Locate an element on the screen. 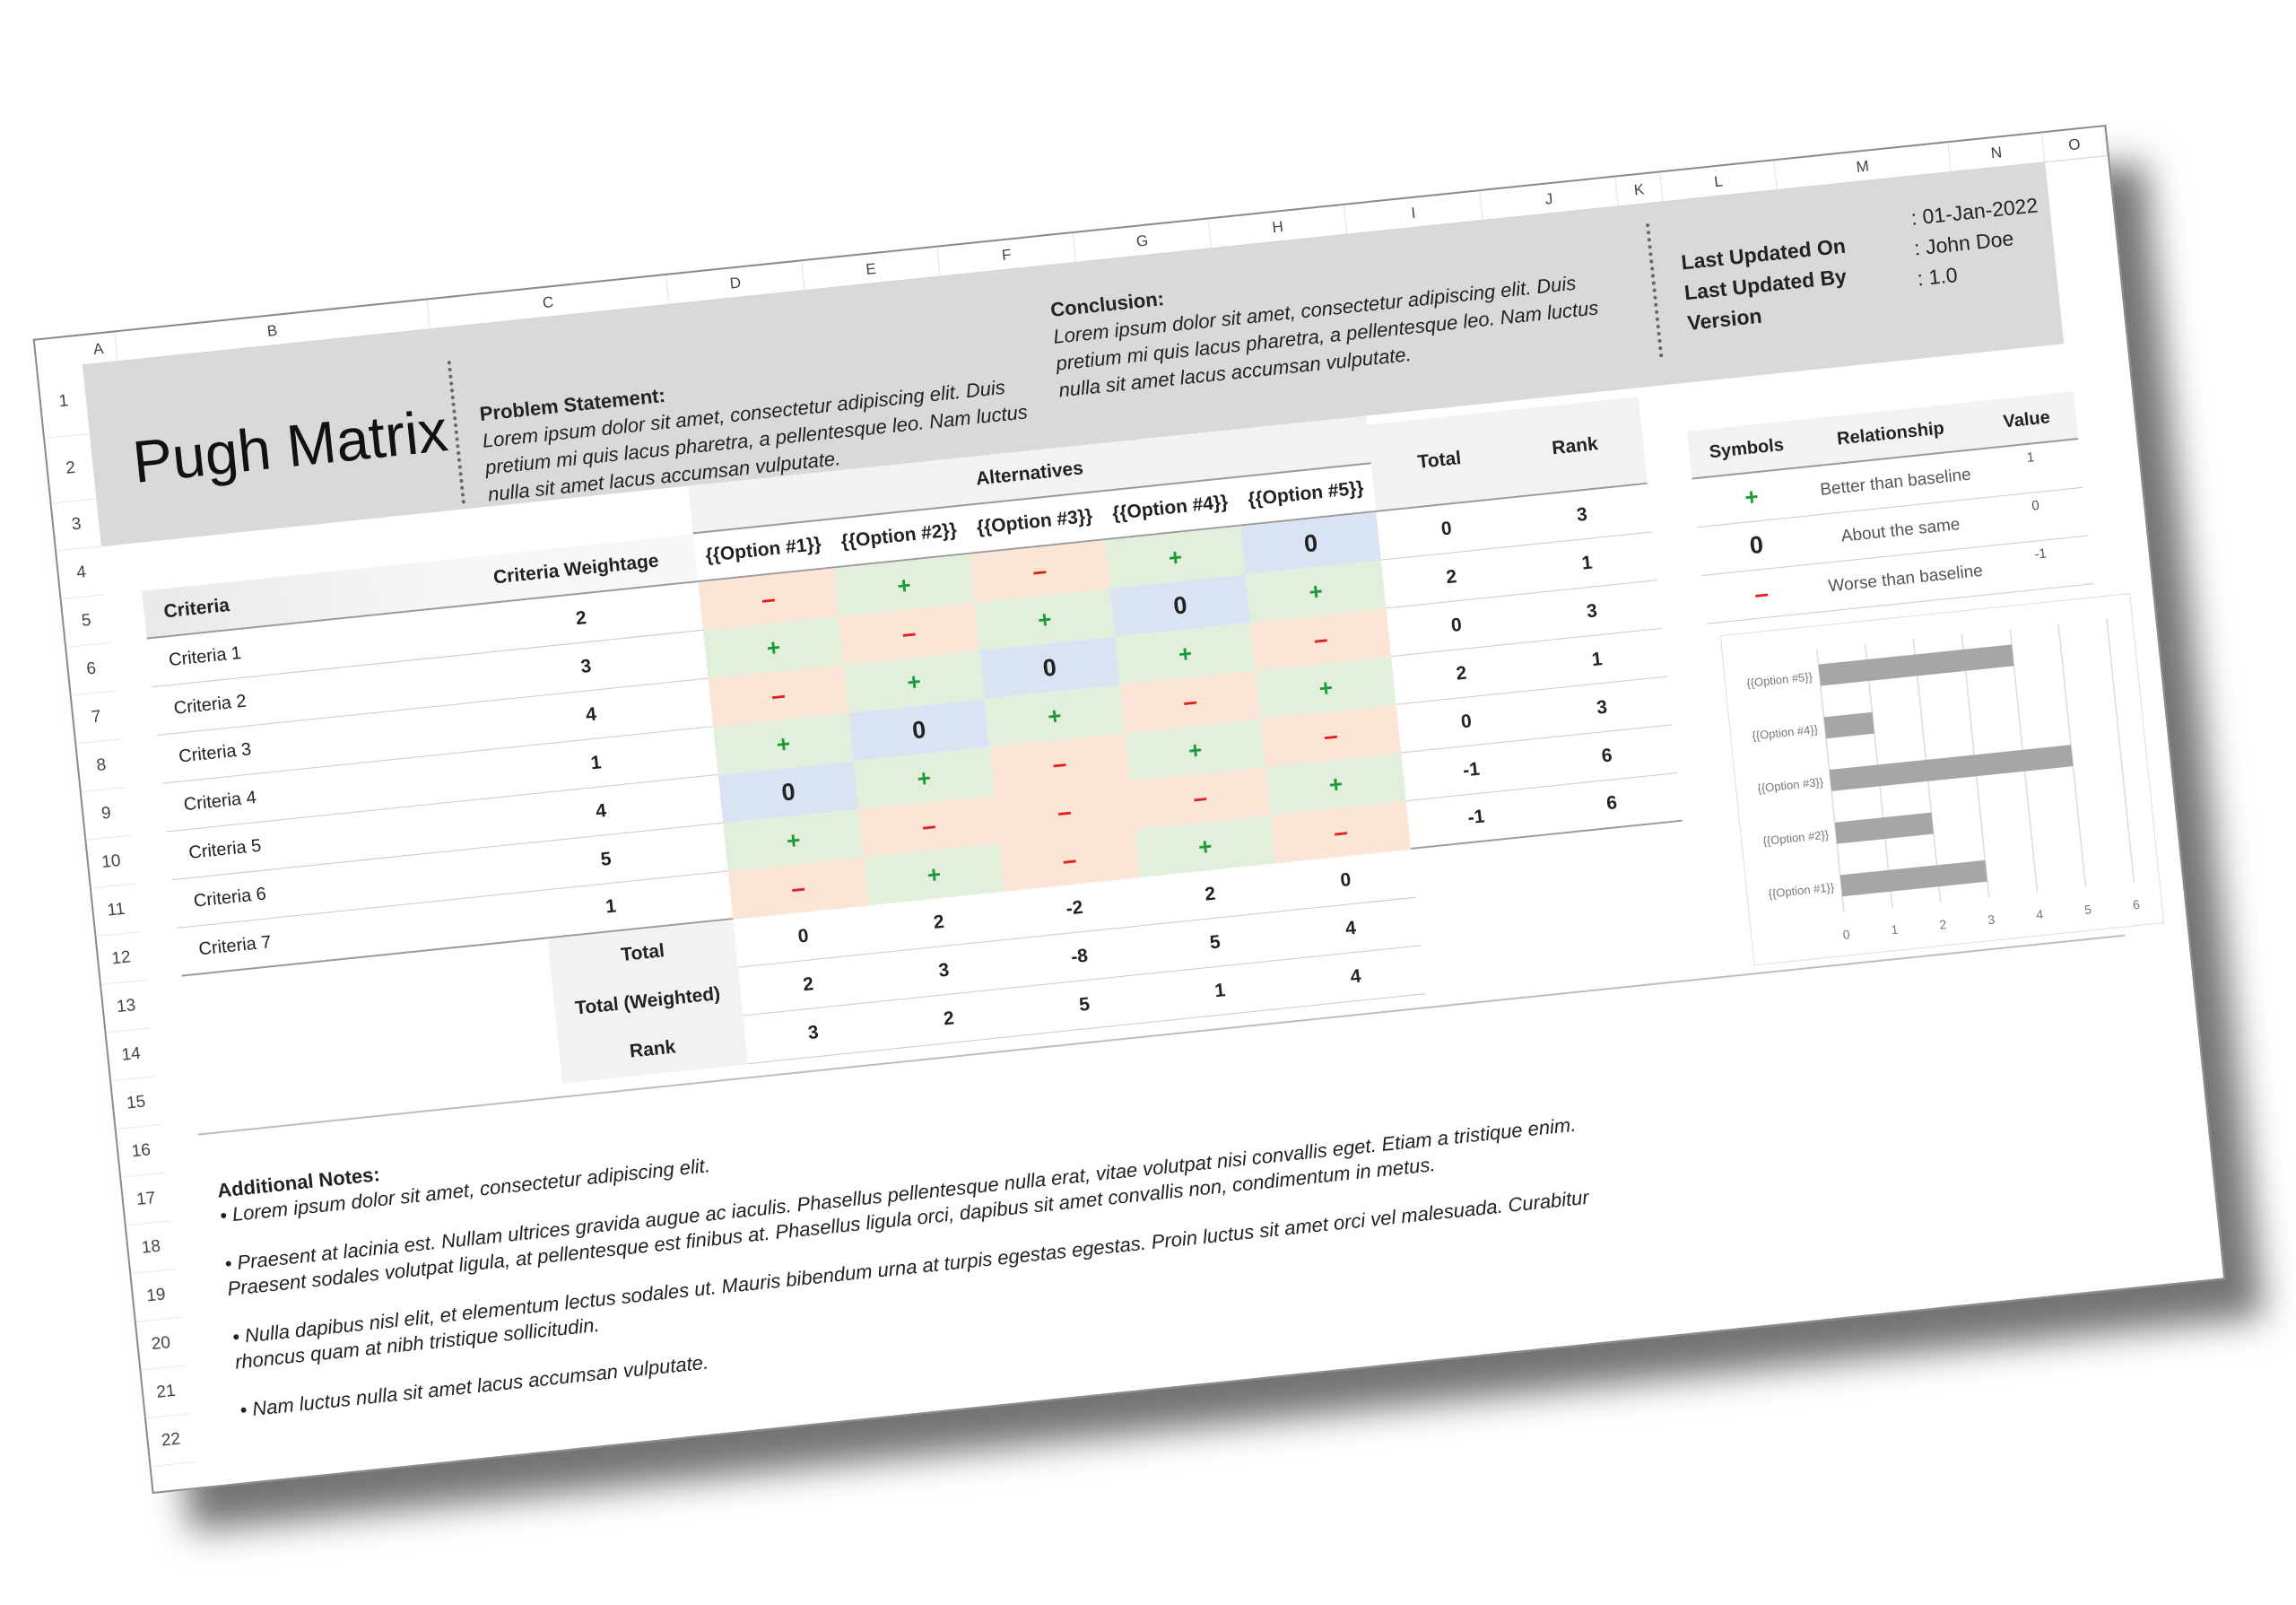 This screenshot has height=1605, width=2296. legend-symbol-glyph: 0 is located at coordinates (1756, 545).